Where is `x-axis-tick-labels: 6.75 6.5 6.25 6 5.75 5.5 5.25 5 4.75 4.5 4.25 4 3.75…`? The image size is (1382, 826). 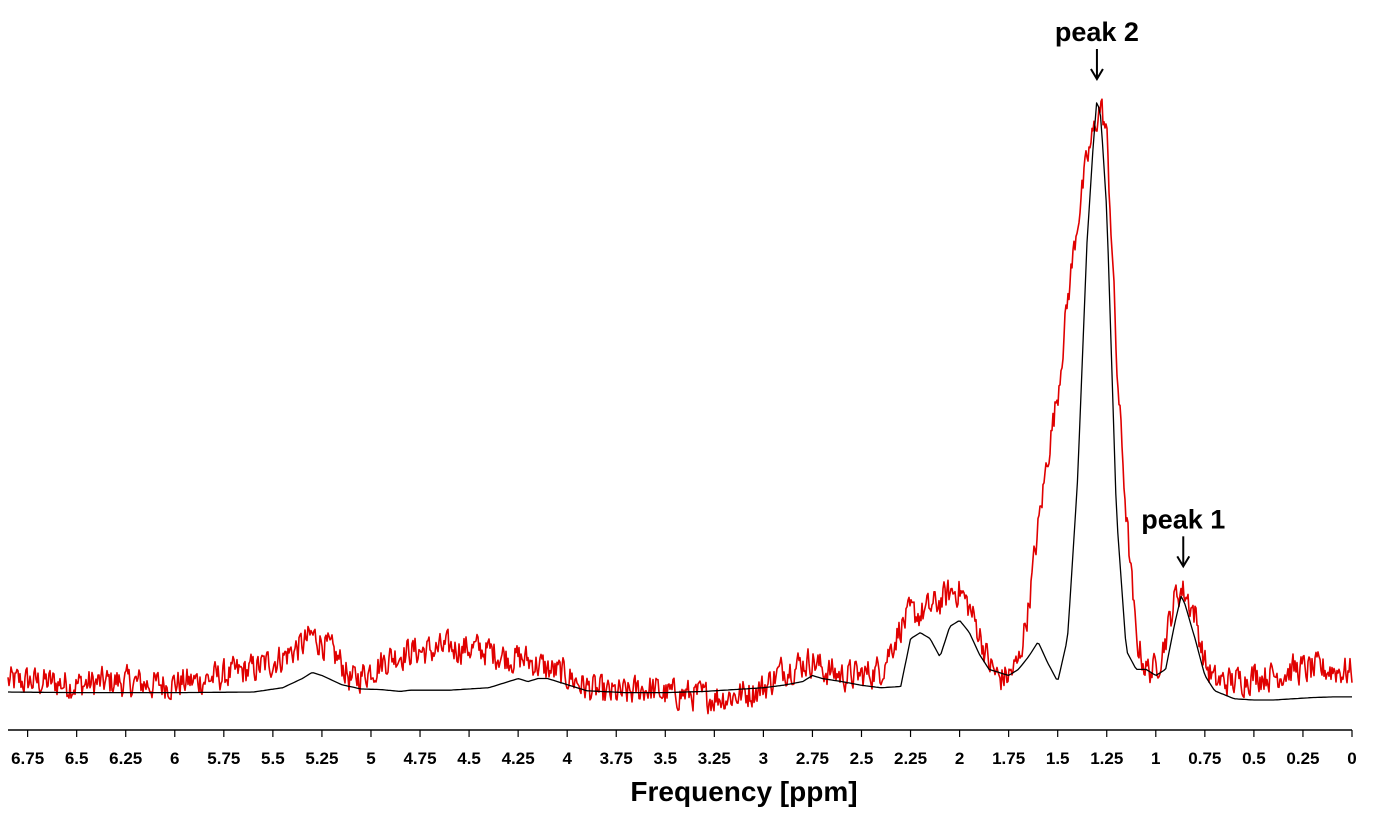
x-axis-tick-labels: 6.75 6.5 6.25 6 5.75 5.5 5.25 5 4.75 4.5 4.25 4 3.75… is located at coordinates (684, 758).